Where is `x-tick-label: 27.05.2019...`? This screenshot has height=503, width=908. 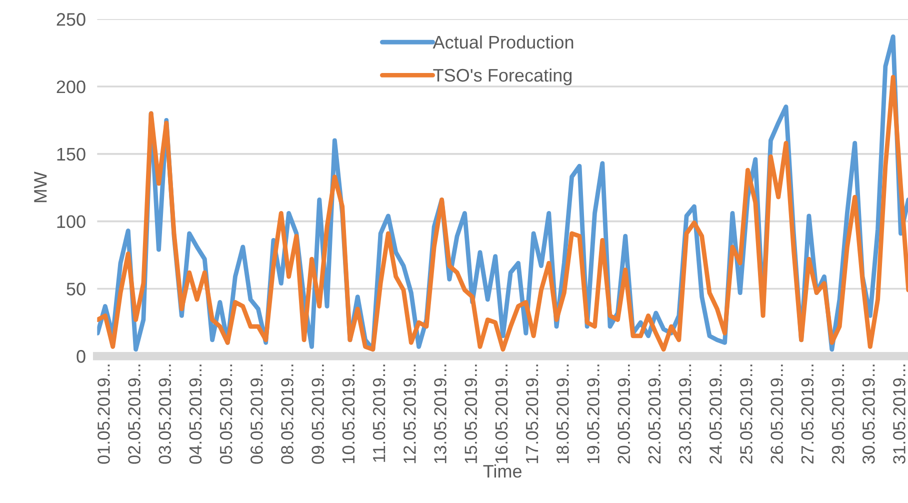 x-tick-label: 27.05.2019... is located at coordinates (807, 414).